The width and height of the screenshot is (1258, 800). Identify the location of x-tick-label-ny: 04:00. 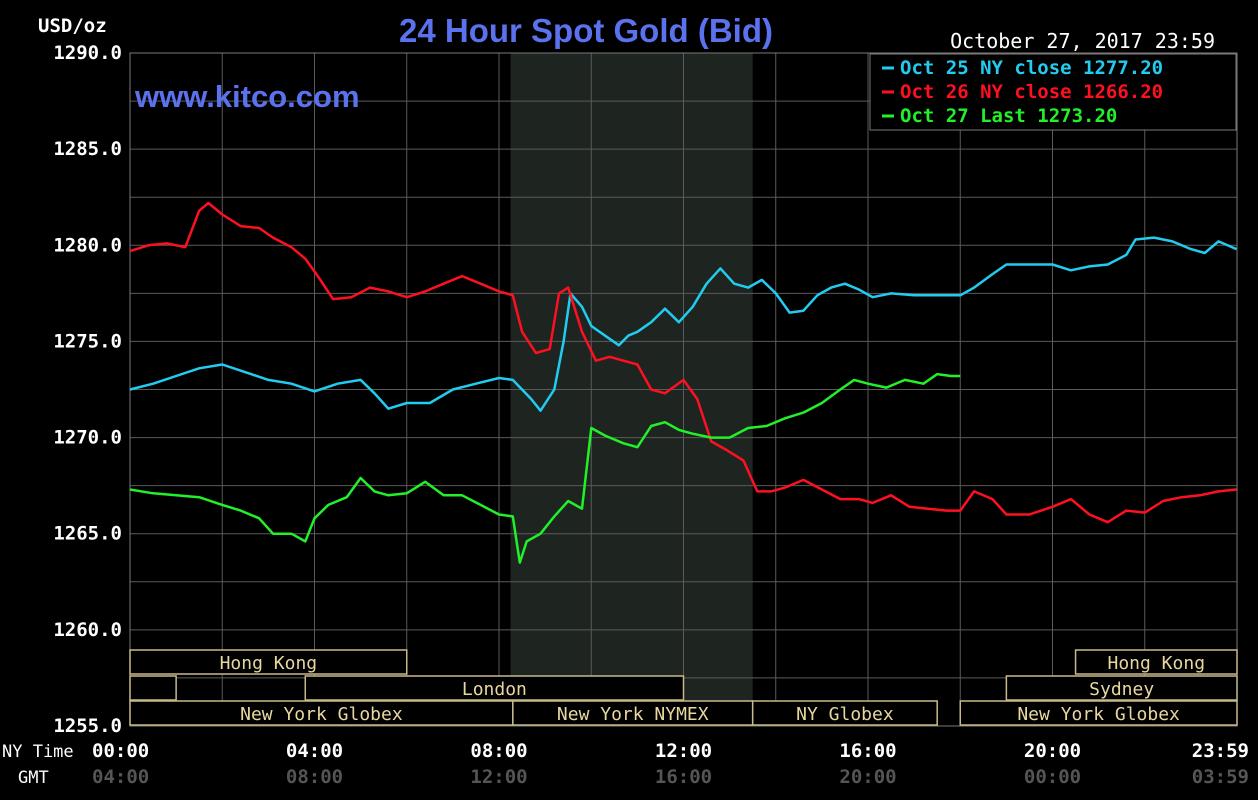
(314, 751).